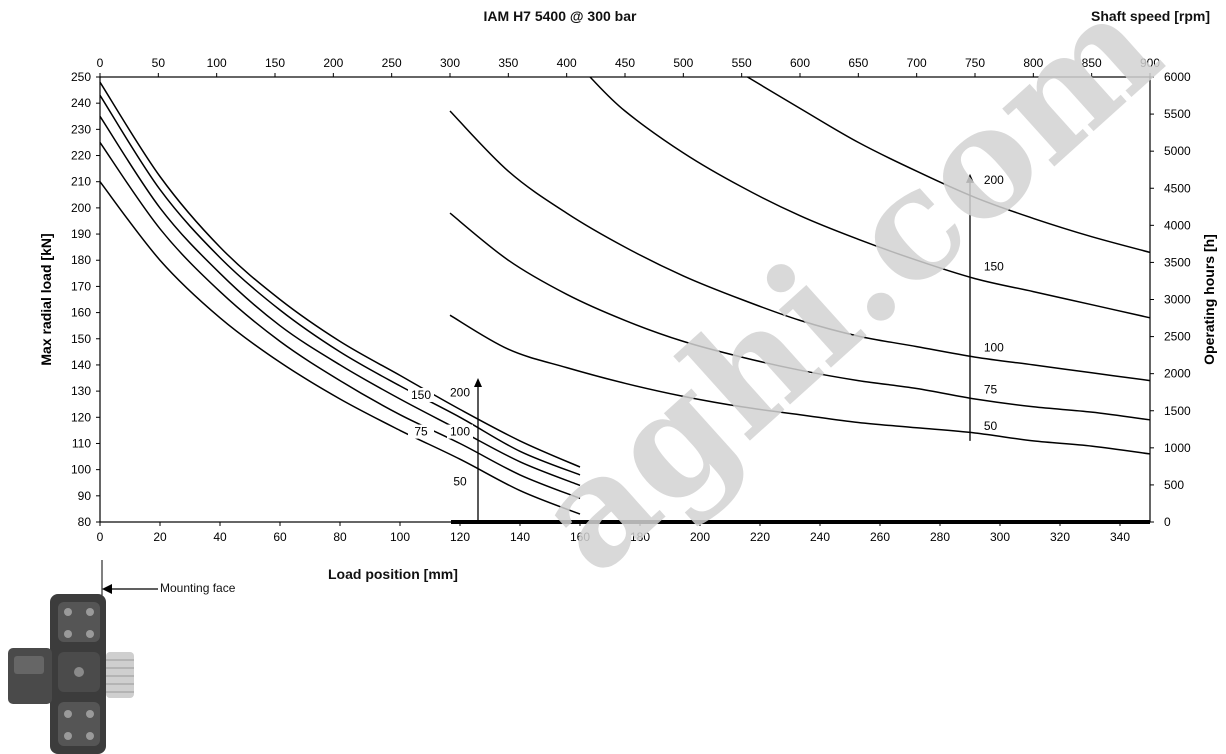 This screenshot has width=1226, height=754. Describe the element at coordinates (1177, 300) in the screenshot. I see `right-tick-label: 3000` at that location.